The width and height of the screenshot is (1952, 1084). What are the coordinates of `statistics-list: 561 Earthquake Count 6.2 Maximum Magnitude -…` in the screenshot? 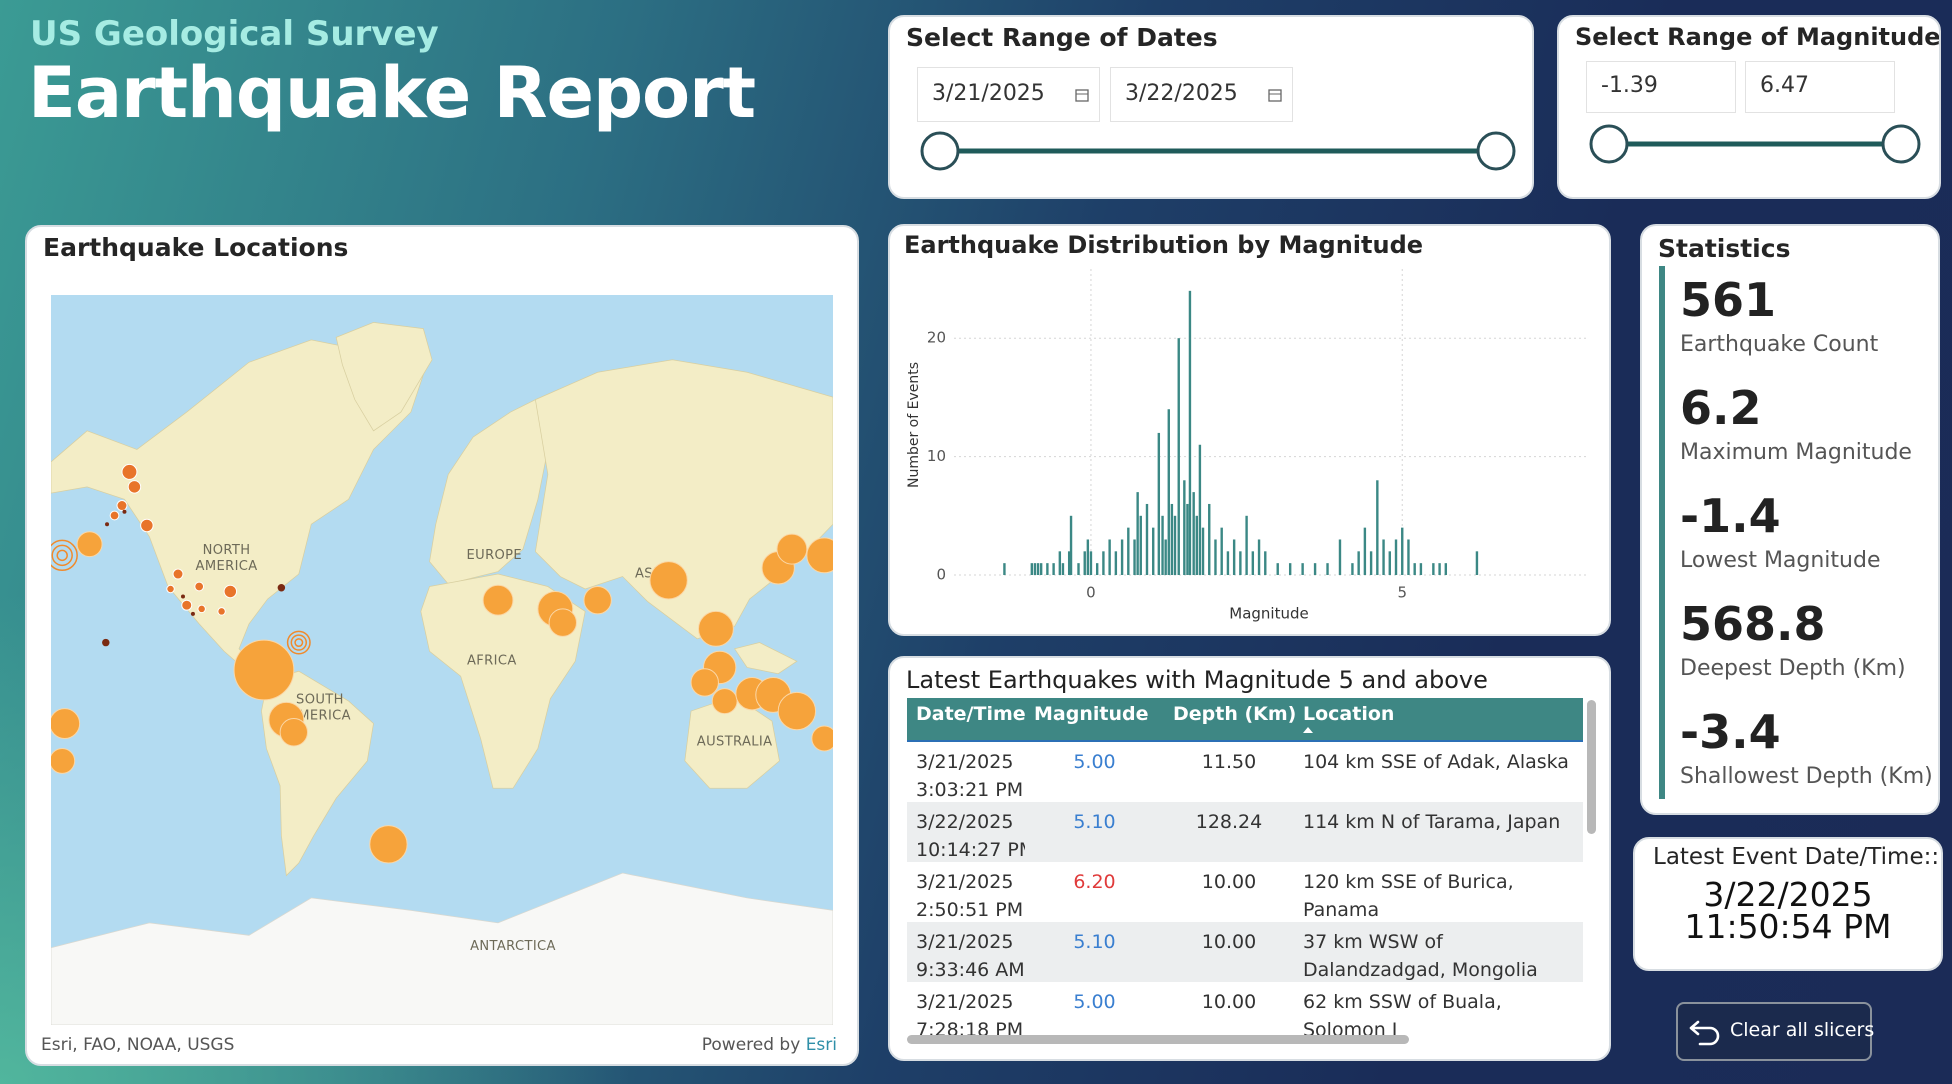 It's located at (1790, 519).